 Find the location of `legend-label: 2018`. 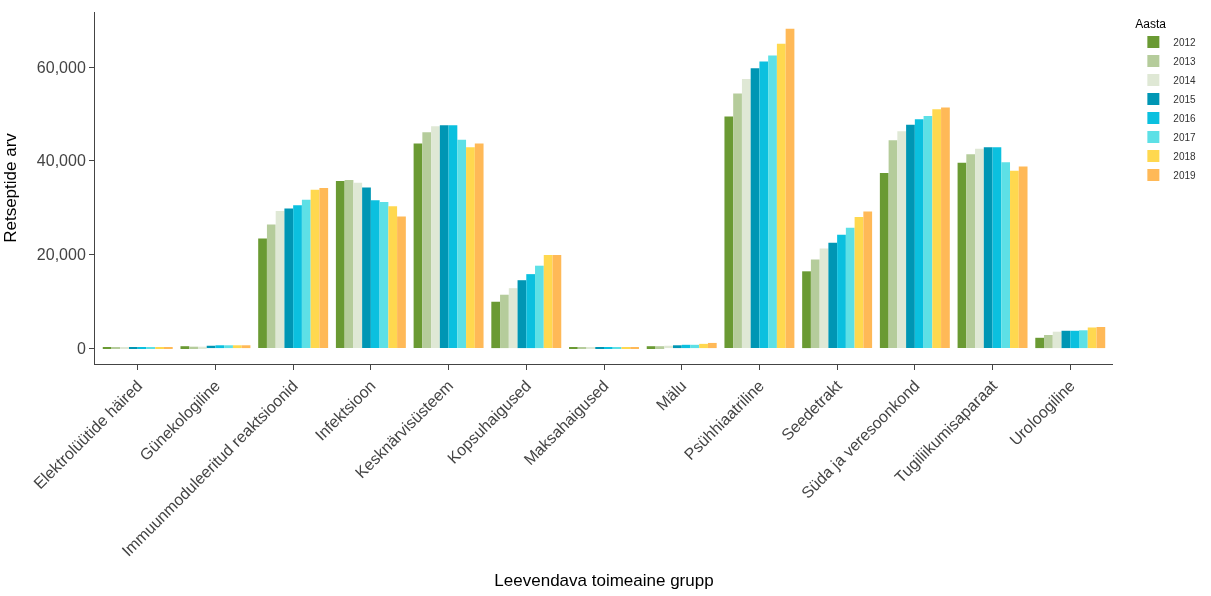

legend-label: 2018 is located at coordinates (1185, 156).